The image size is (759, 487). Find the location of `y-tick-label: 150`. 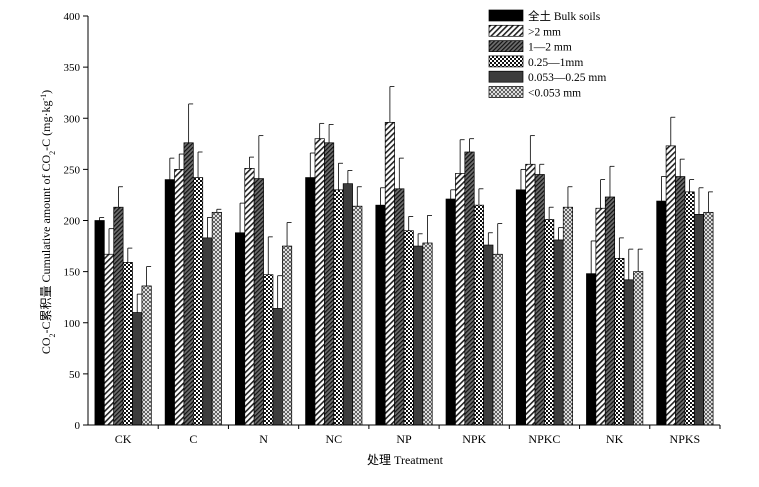

y-tick-label: 150 is located at coordinates (72, 273).